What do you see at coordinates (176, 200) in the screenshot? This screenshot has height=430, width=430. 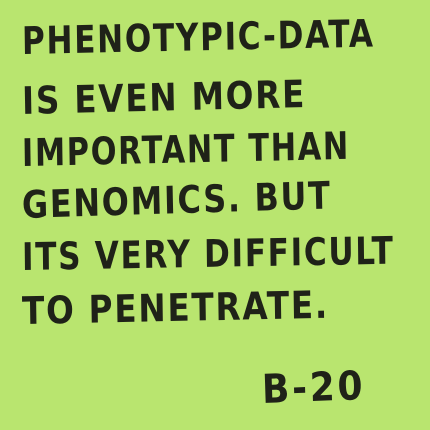 I see `note-line-4: GENOMICS. BUT` at bounding box center [176, 200].